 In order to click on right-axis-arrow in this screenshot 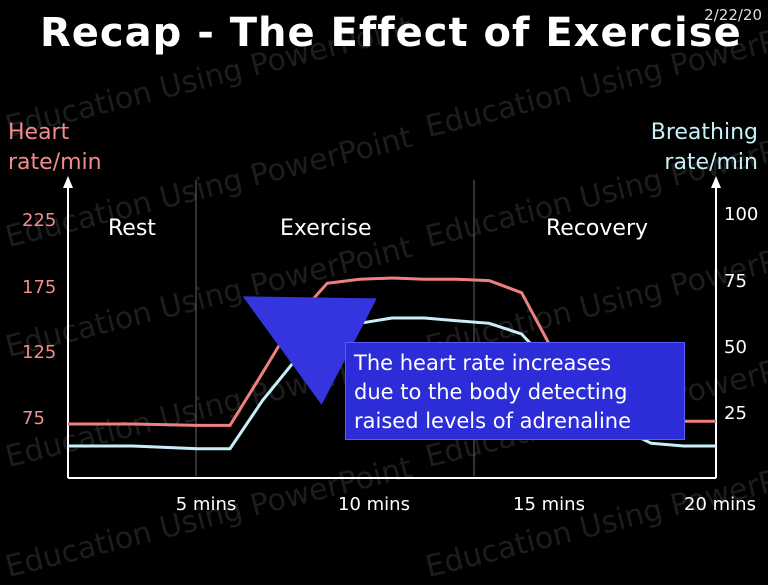, I will do `click(716, 182)`.